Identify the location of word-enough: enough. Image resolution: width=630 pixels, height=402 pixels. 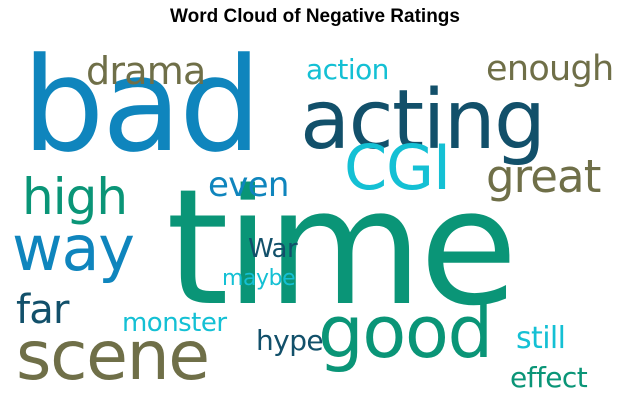
(550, 69).